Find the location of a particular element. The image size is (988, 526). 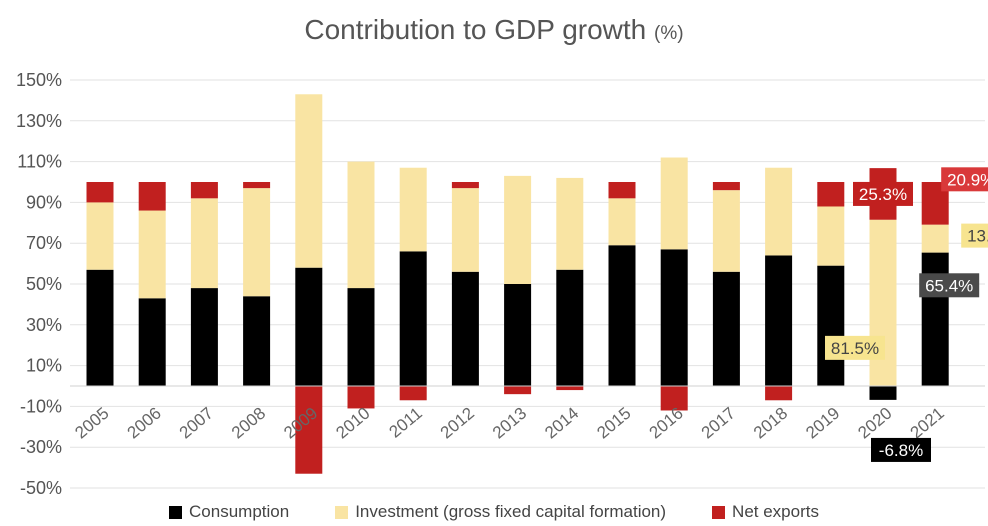

bar-investment-2007 is located at coordinates (204, 243).